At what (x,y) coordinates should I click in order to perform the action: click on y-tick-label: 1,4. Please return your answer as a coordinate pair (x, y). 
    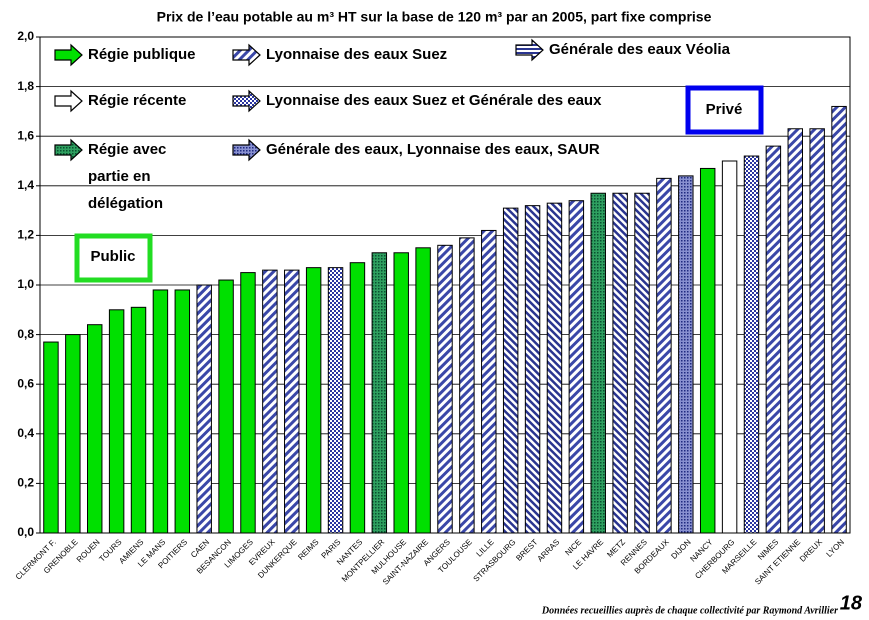
    Looking at the image, I should click on (25, 185).